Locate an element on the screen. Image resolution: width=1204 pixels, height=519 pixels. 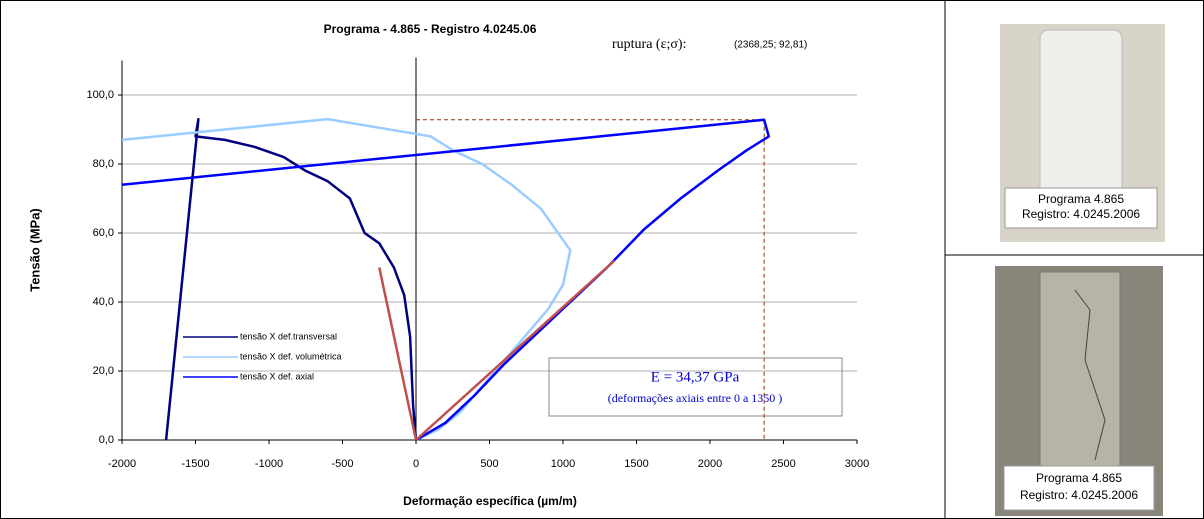
y-tick-label: 100,0 is located at coordinates (100, 95).